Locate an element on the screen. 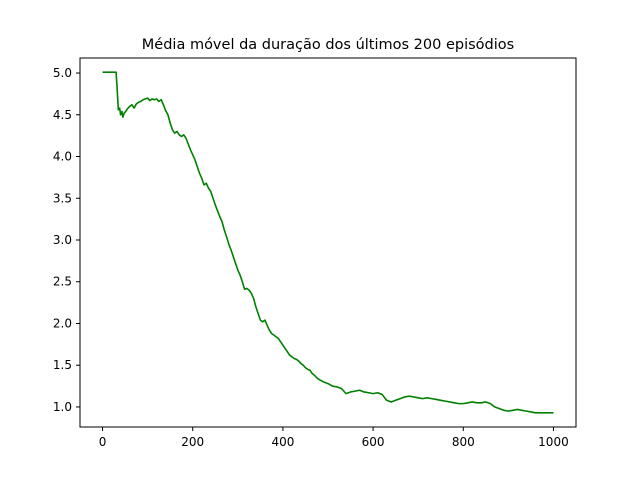  x-tick-label: 600 is located at coordinates (373, 442).